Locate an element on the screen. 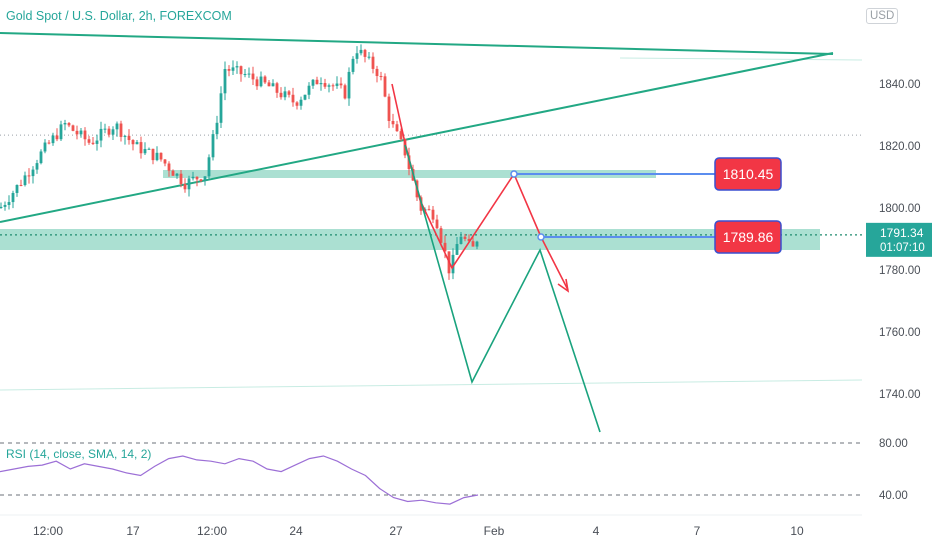 Image resolution: width=932 pixels, height=555 pixels. currency-badge: USD is located at coordinates (882, 16).